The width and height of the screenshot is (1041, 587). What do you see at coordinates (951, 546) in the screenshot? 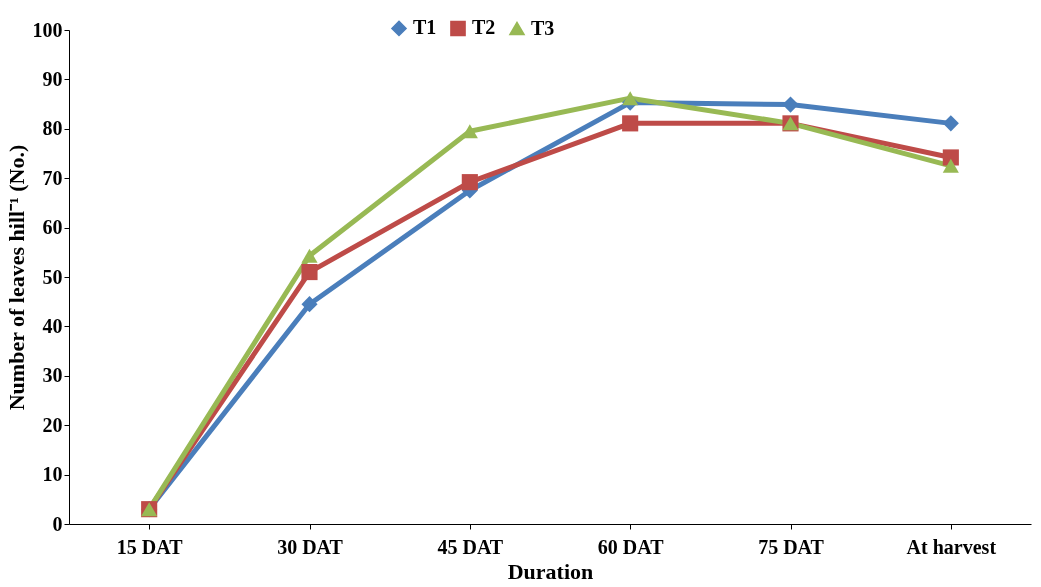
I see `x-tick-label: At harvest` at bounding box center [951, 546].